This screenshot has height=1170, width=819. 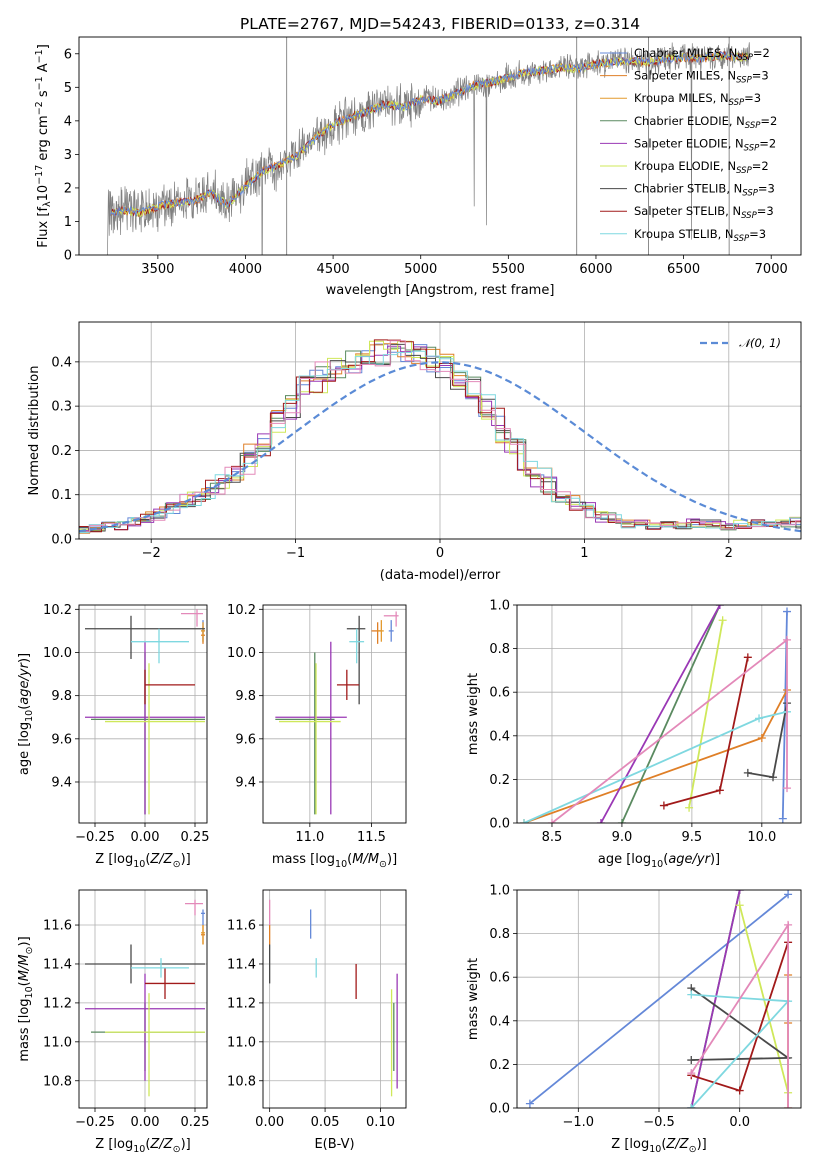 I want to click on label-part: A, so click(x=43, y=69).